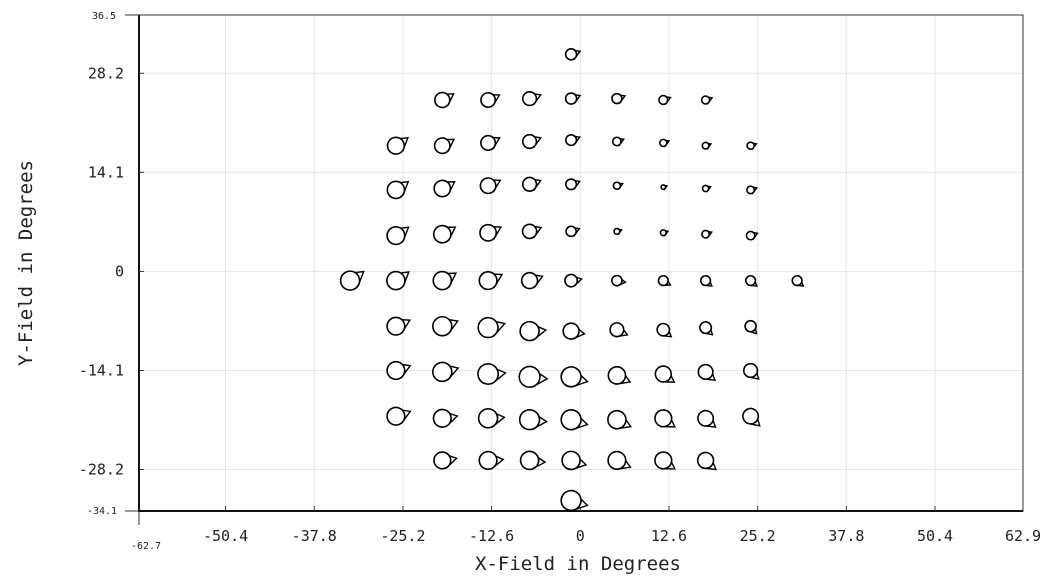  Describe the element at coordinates (758, 536) in the screenshot. I see `x-tick-label: 25.2` at that location.